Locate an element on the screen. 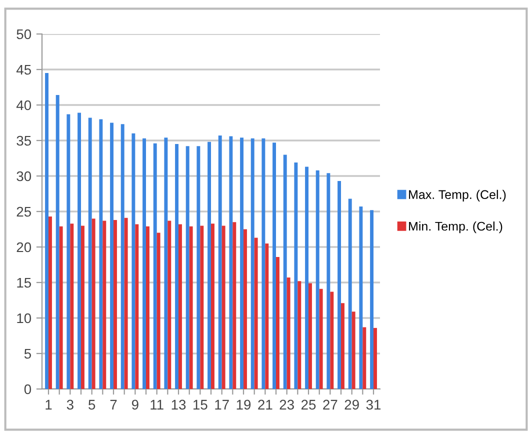 The width and height of the screenshot is (532, 434). x-tick-label: 9 is located at coordinates (135, 405).